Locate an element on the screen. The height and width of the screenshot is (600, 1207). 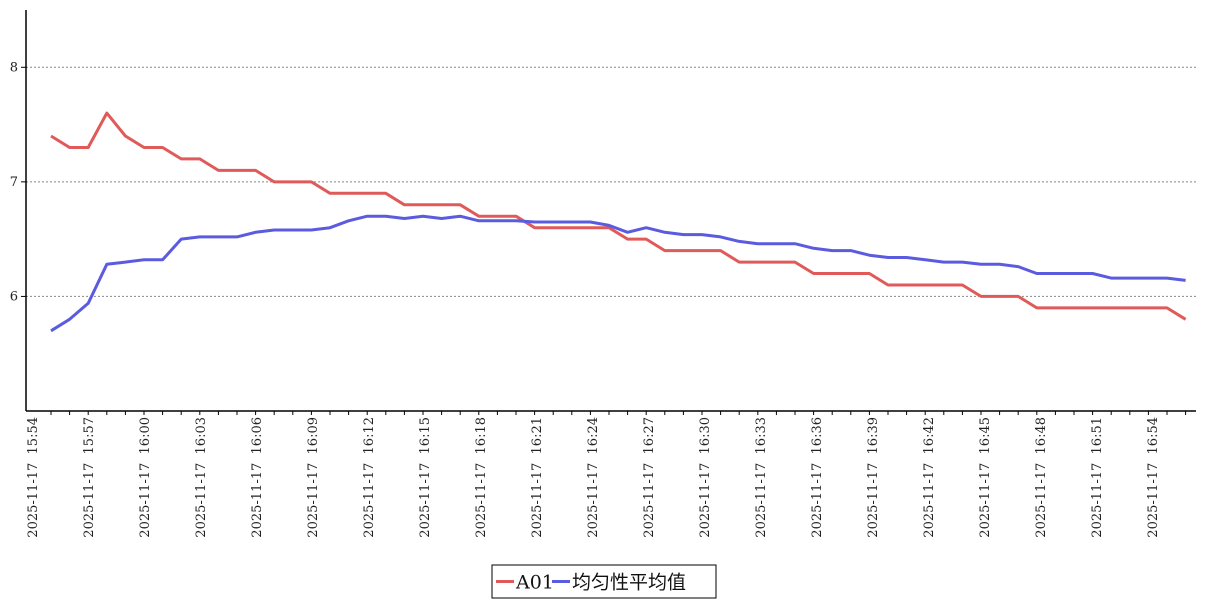
y-axis-ticks: 6 7 8 is located at coordinates (18, 182).